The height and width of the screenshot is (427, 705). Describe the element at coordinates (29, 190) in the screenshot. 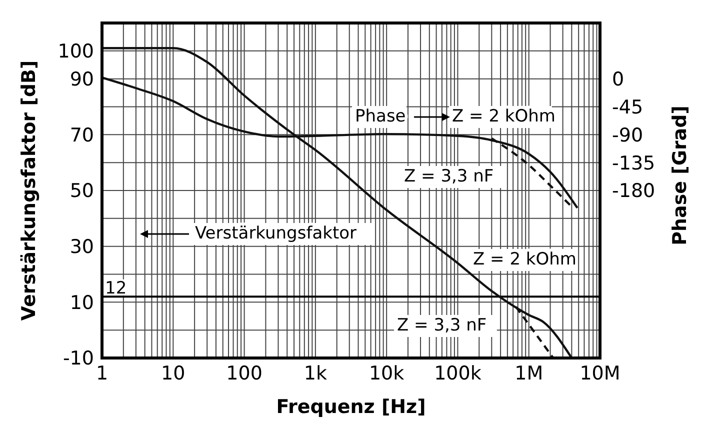

I see `y-axis-title: Verstärkungsfaktor [dB]` at that location.